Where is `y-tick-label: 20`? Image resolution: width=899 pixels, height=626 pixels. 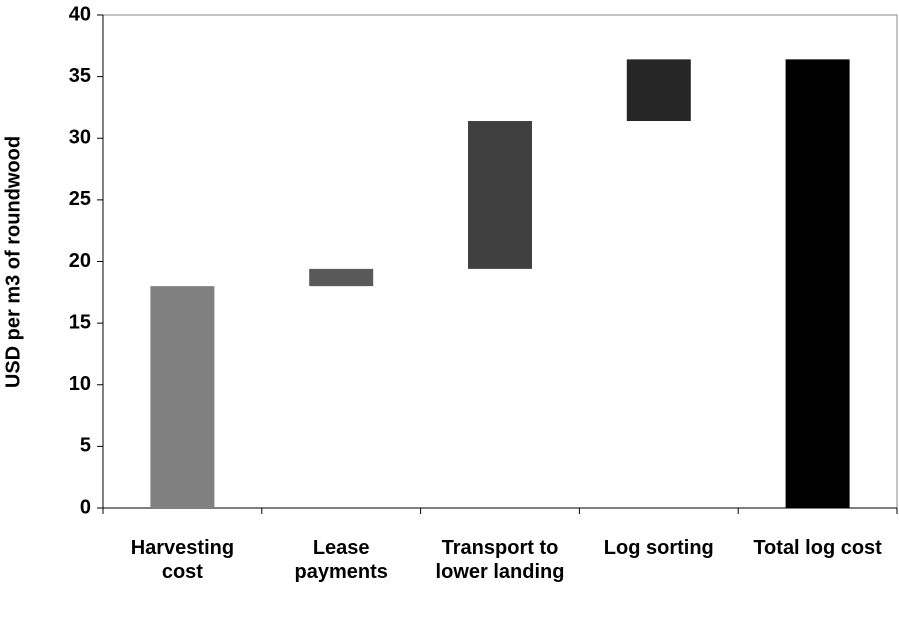 y-tick-label: 20 is located at coordinates (80, 261).